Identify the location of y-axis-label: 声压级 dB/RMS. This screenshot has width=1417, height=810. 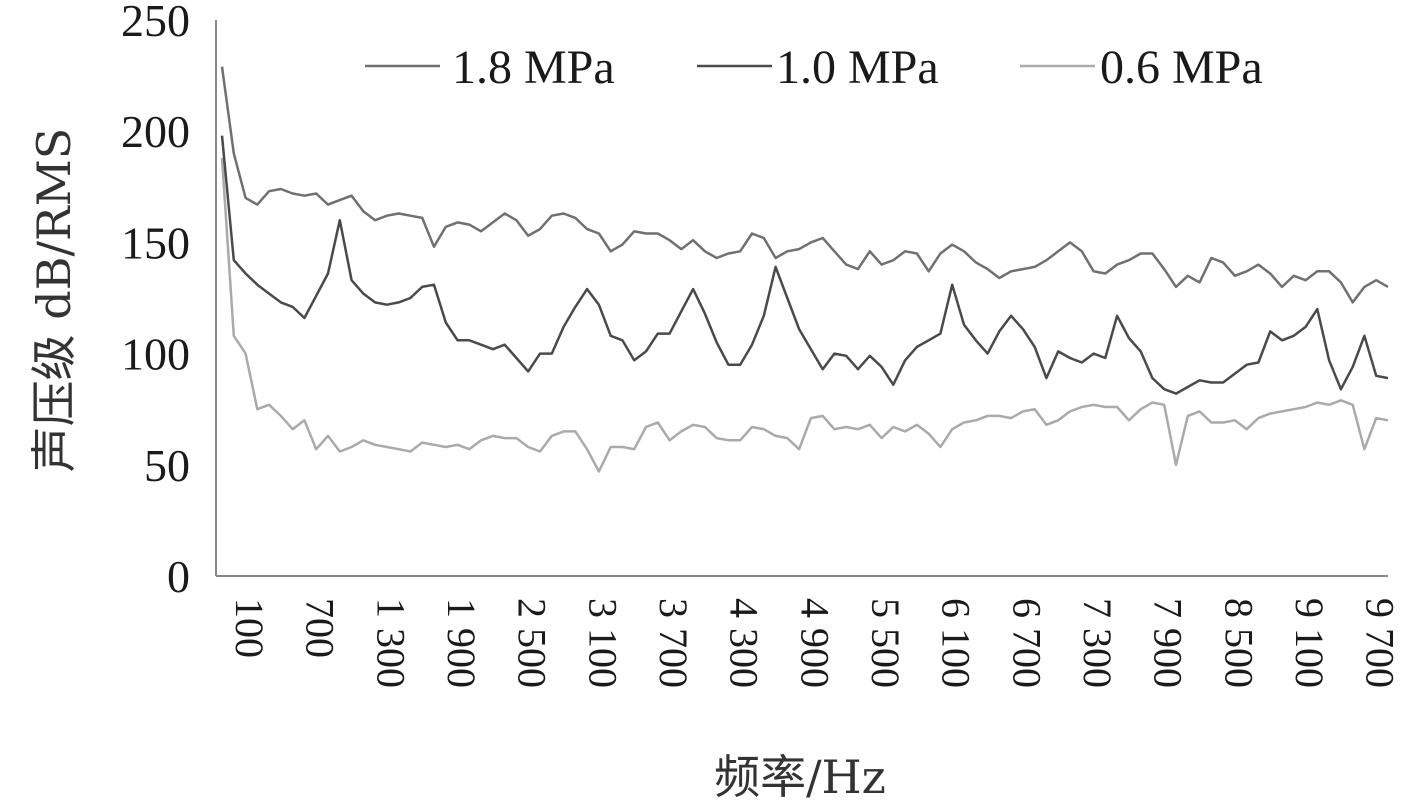
(54, 300).